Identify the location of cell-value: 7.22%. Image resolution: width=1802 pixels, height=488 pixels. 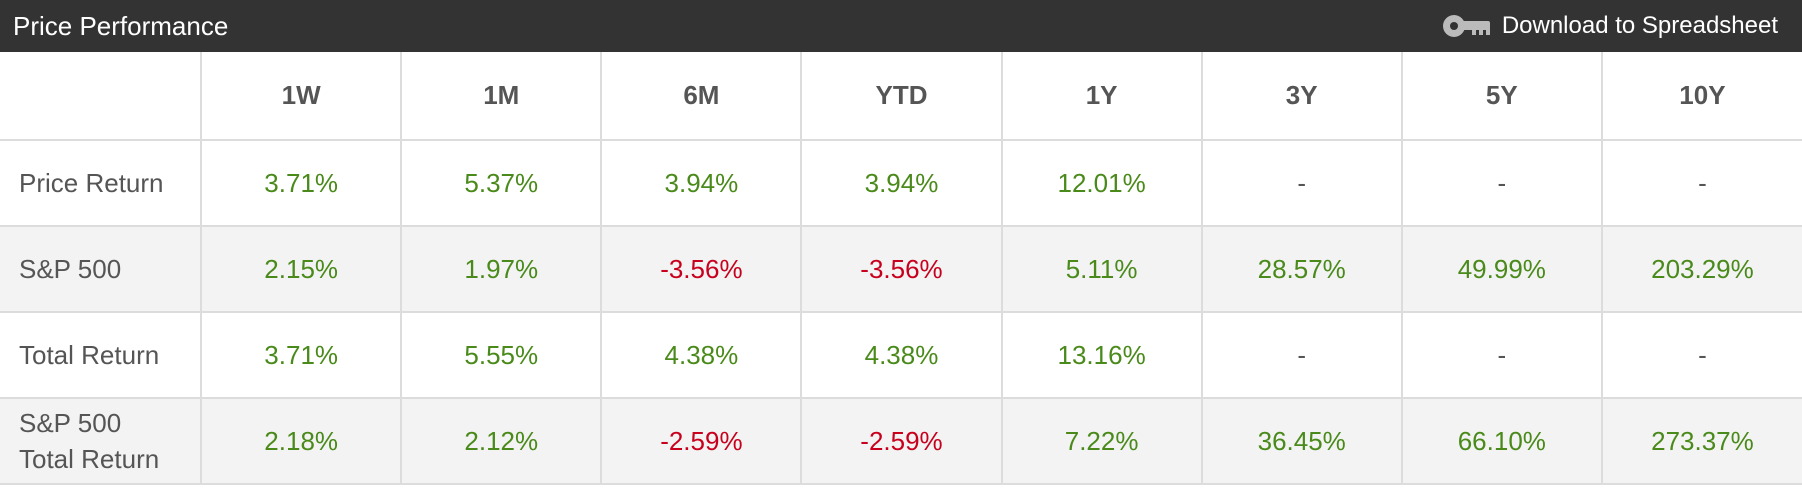
(1102, 441).